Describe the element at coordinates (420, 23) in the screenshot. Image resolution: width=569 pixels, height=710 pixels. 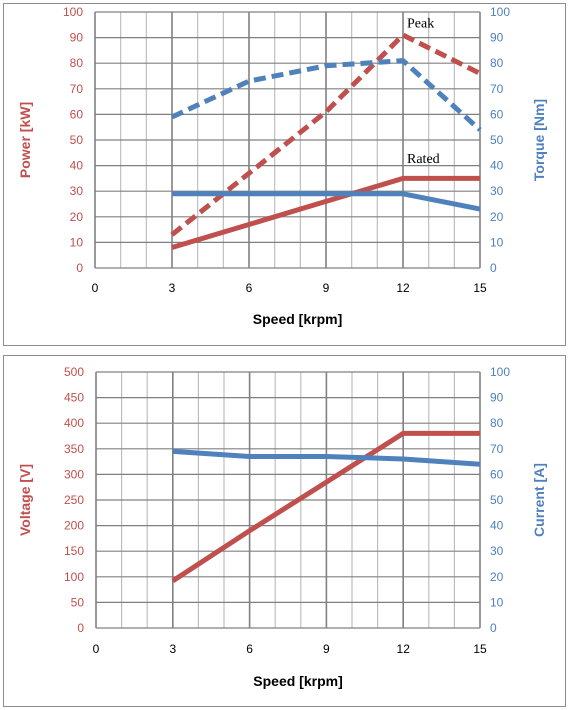
I see `annotation-label: Peak` at that location.